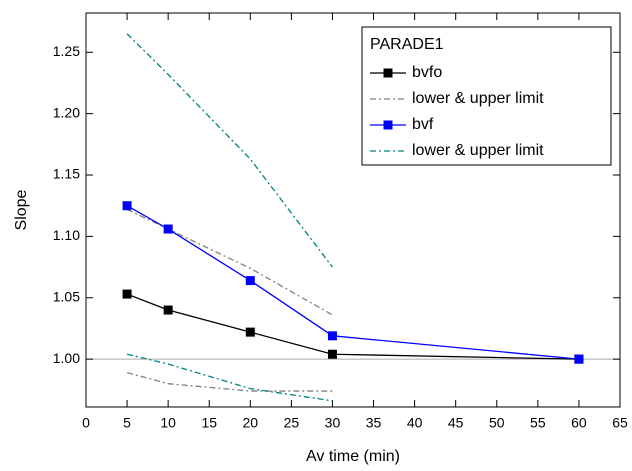 This screenshot has width=632, height=471. I want to click on x-tick-label: 45, so click(456, 423).